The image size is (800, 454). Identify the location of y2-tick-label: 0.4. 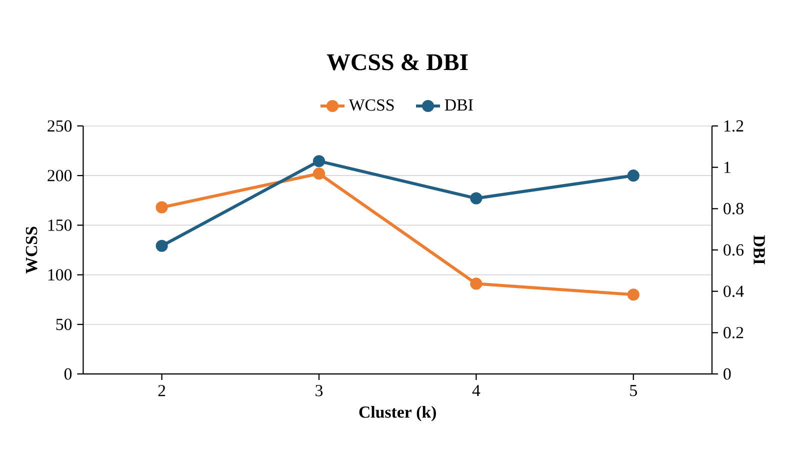
(734, 292).